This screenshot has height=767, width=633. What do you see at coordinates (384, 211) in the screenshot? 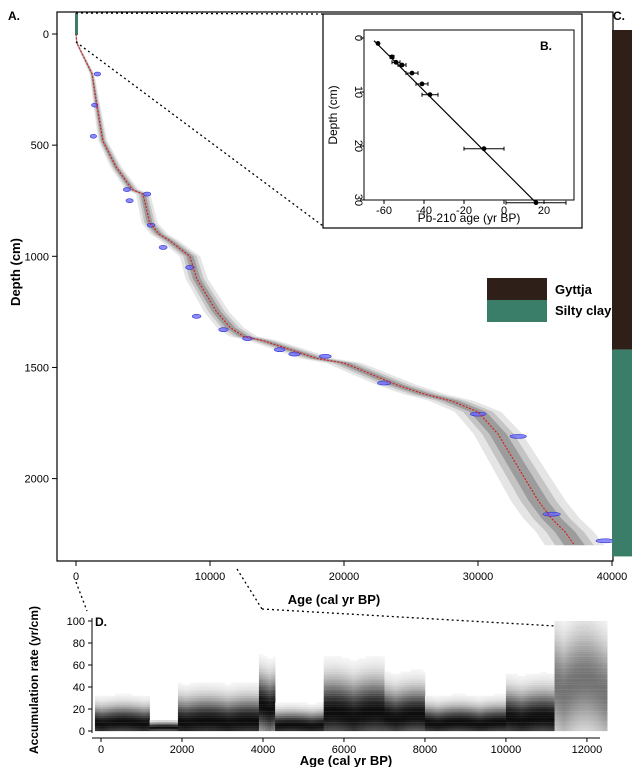
I see `b-x-tick-label: -60` at bounding box center [384, 211].